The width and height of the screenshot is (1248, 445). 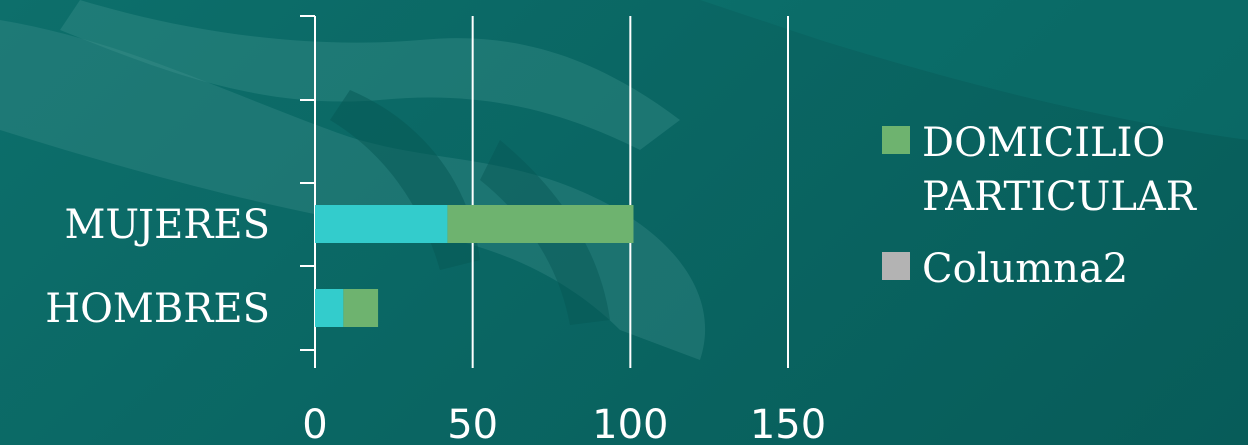 I want to click on bars, so click(x=474, y=266).